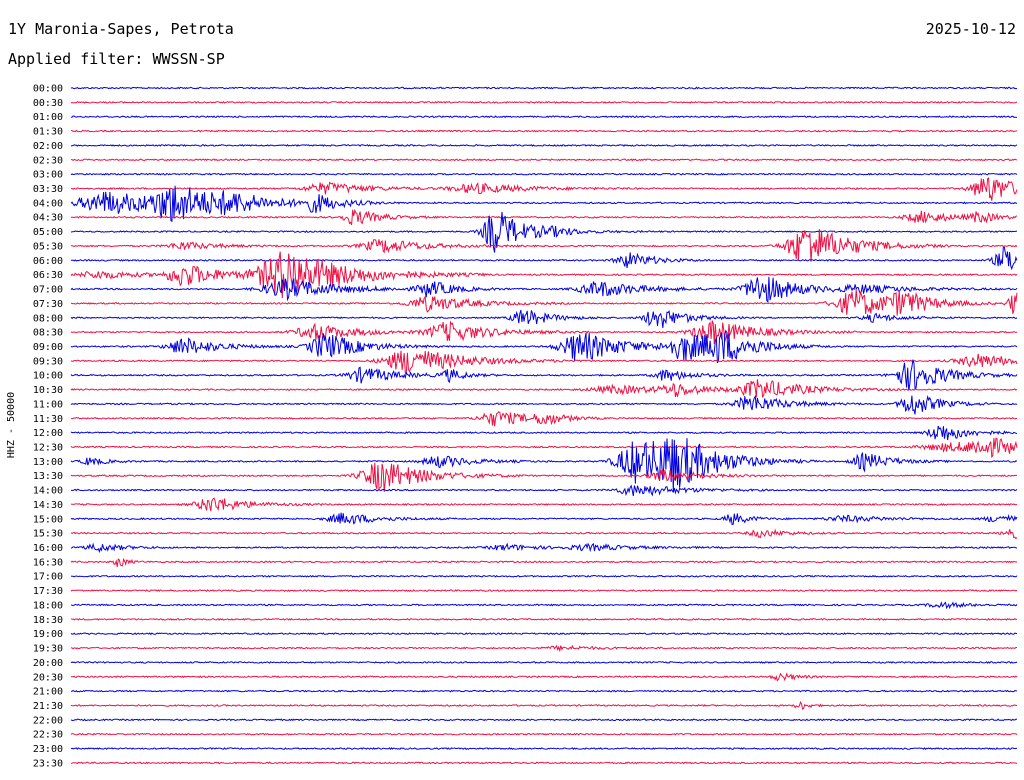 This screenshot has width=1024, height=780. Describe the element at coordinates (48, 505) in the screenshot. I see `tick-label: 14:30` at that location.